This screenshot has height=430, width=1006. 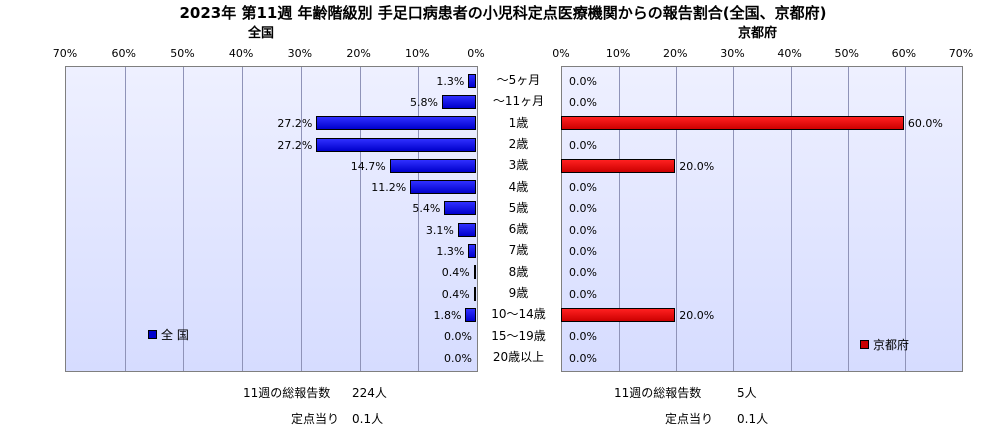 I want to click on right-tick-label: 60%, so click(x=904, y=53).